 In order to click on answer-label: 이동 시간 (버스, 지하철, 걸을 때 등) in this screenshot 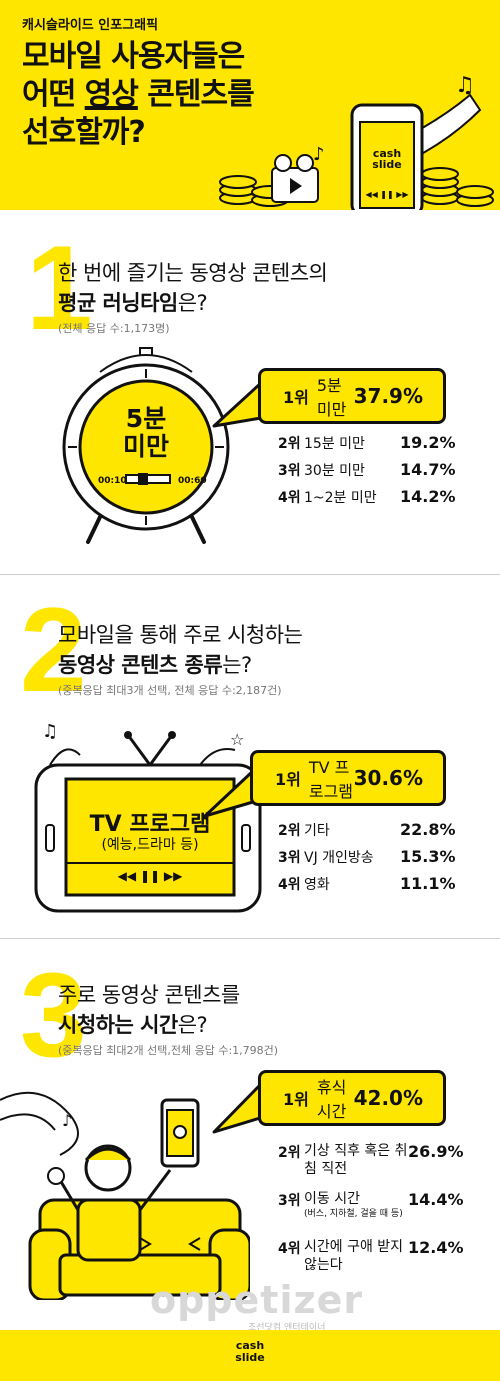, I will do `click(356, 1205)`.